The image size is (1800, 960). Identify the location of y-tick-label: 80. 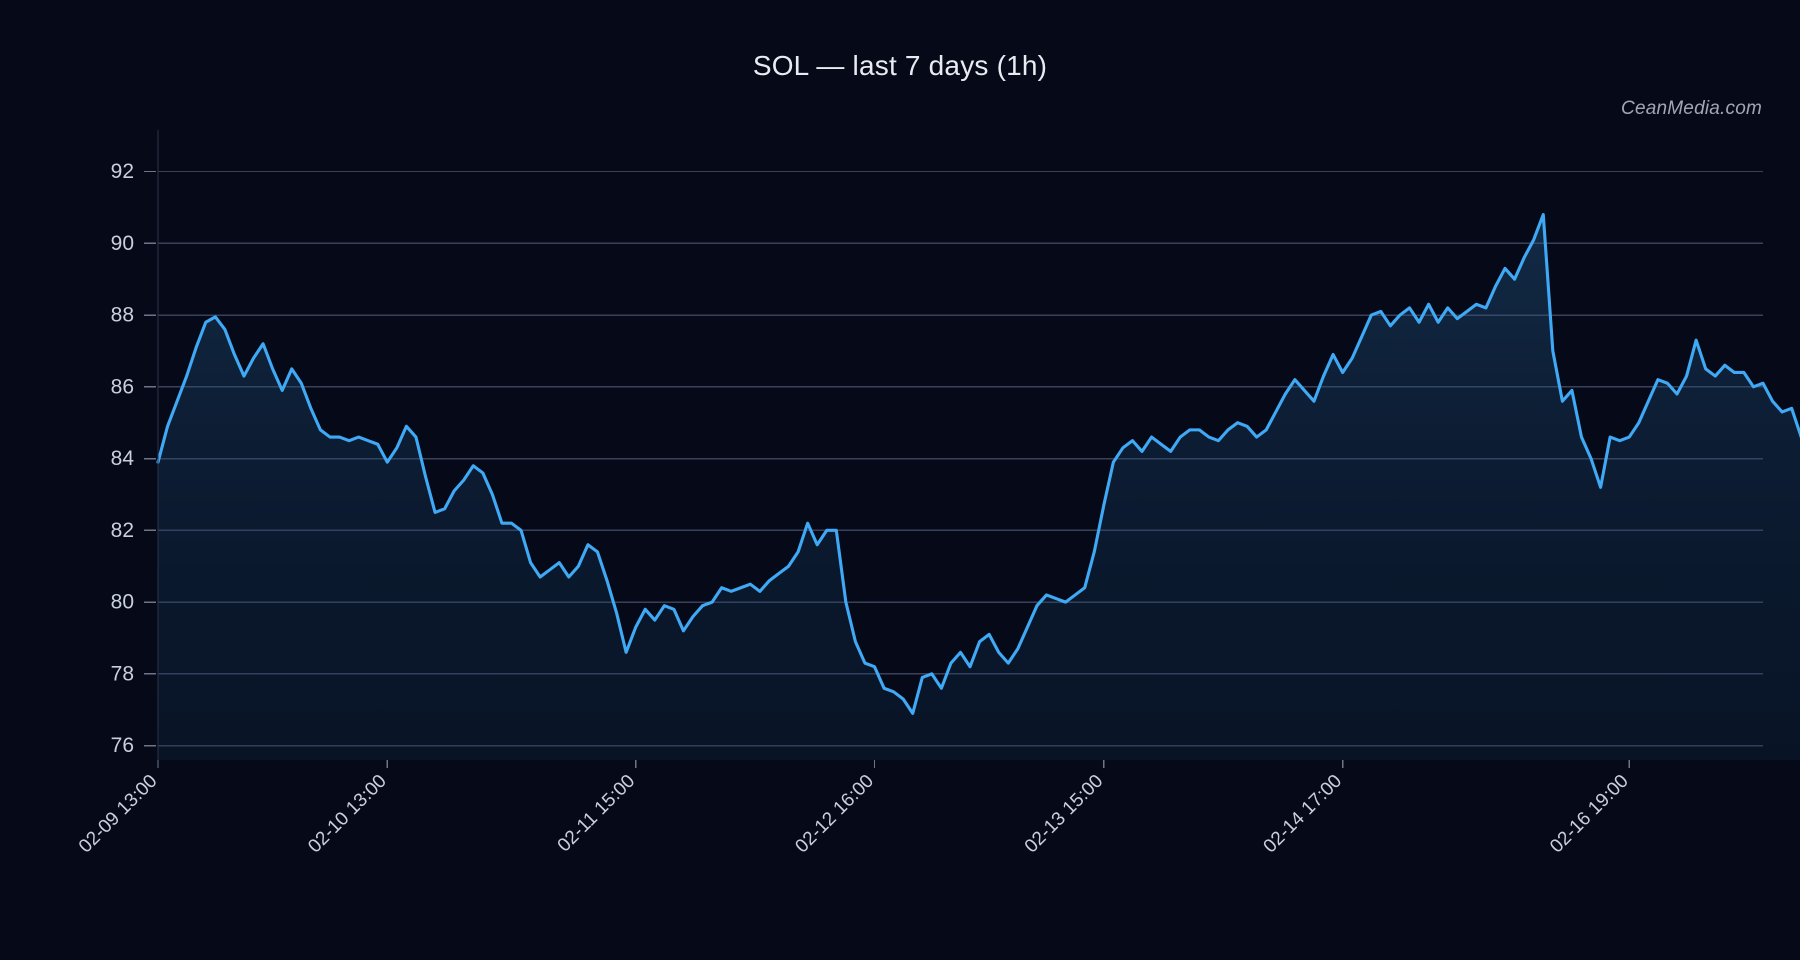
(122, 602).